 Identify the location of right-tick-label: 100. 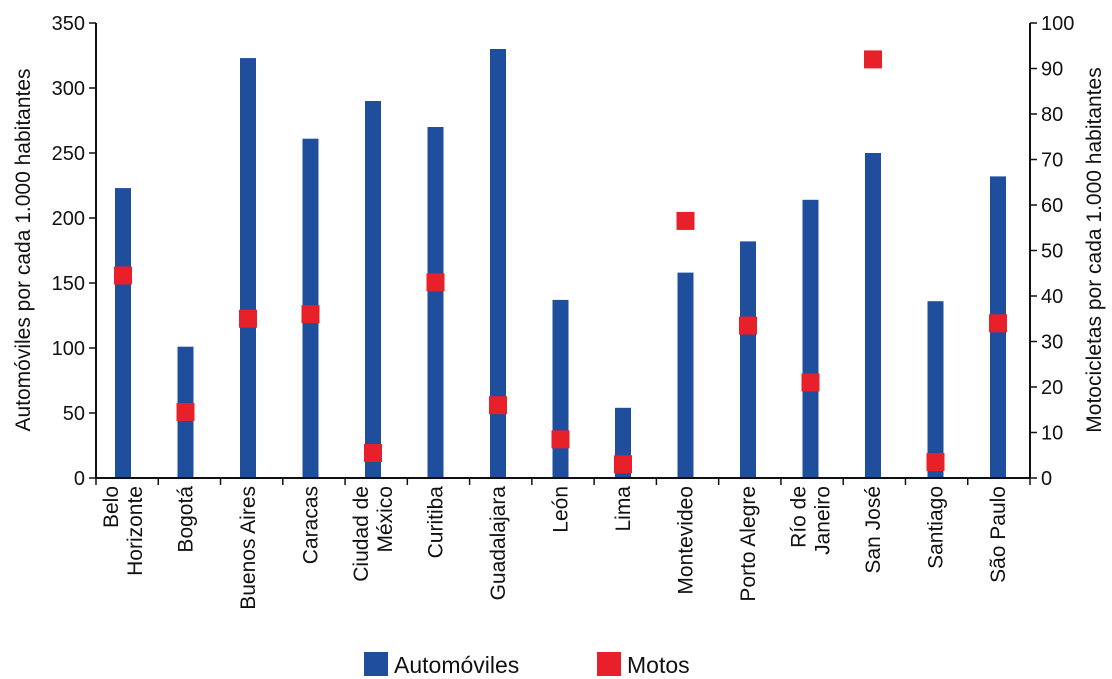
(1057, 24).